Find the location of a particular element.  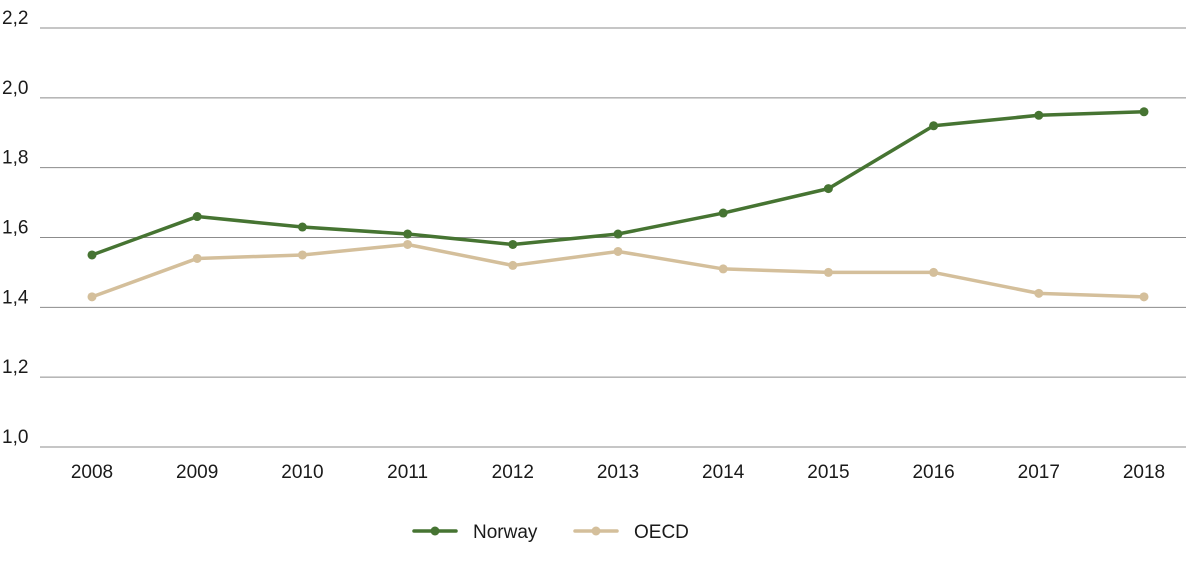

x-tick-label: 2012 is located at coordinates (513, 472).